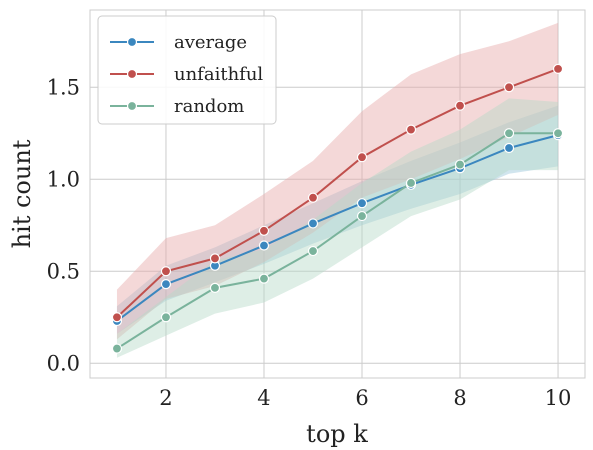  I want to click on y-tick-label: 1.0, so click(63, 179).